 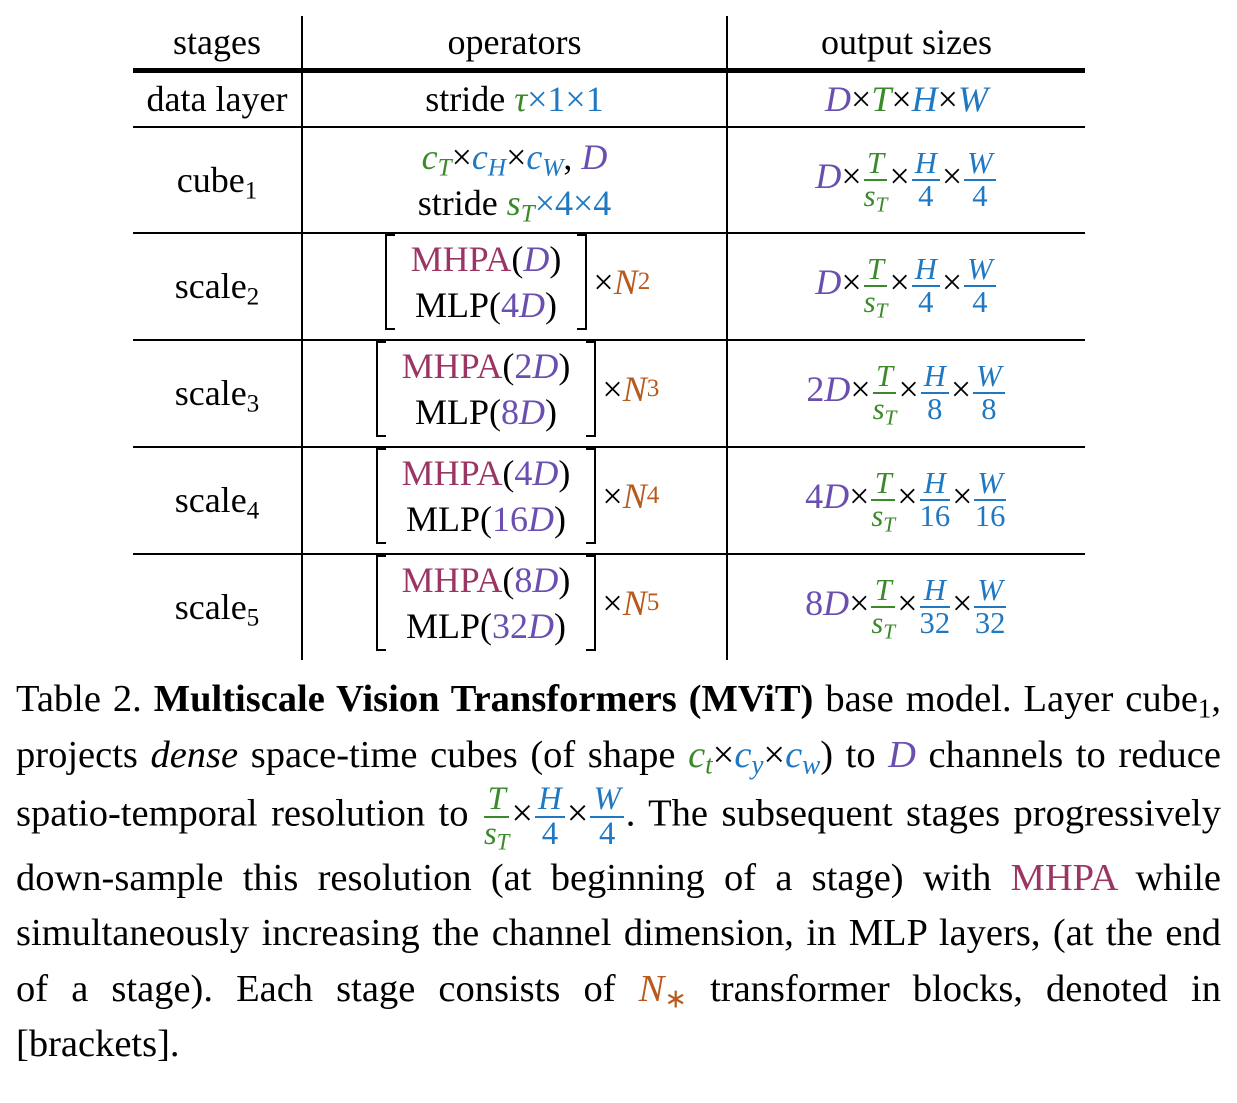 What do you see at coordinates (218, 99) in the screenshot?
I see `stage-name: data layer` at bounding box center [218, 99].